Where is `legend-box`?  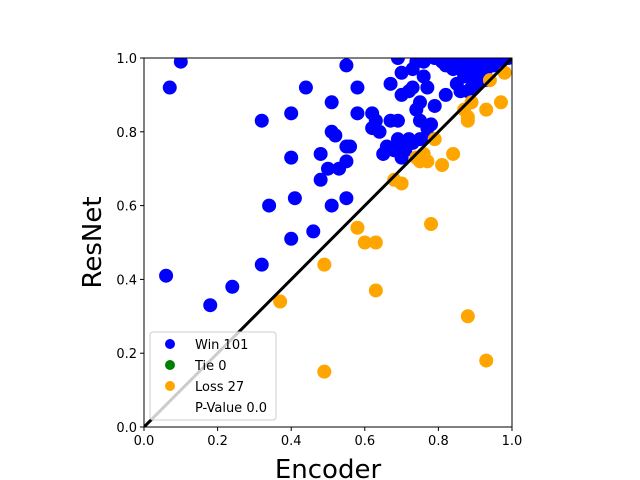 legend-box is located at coordinates (213, 376).